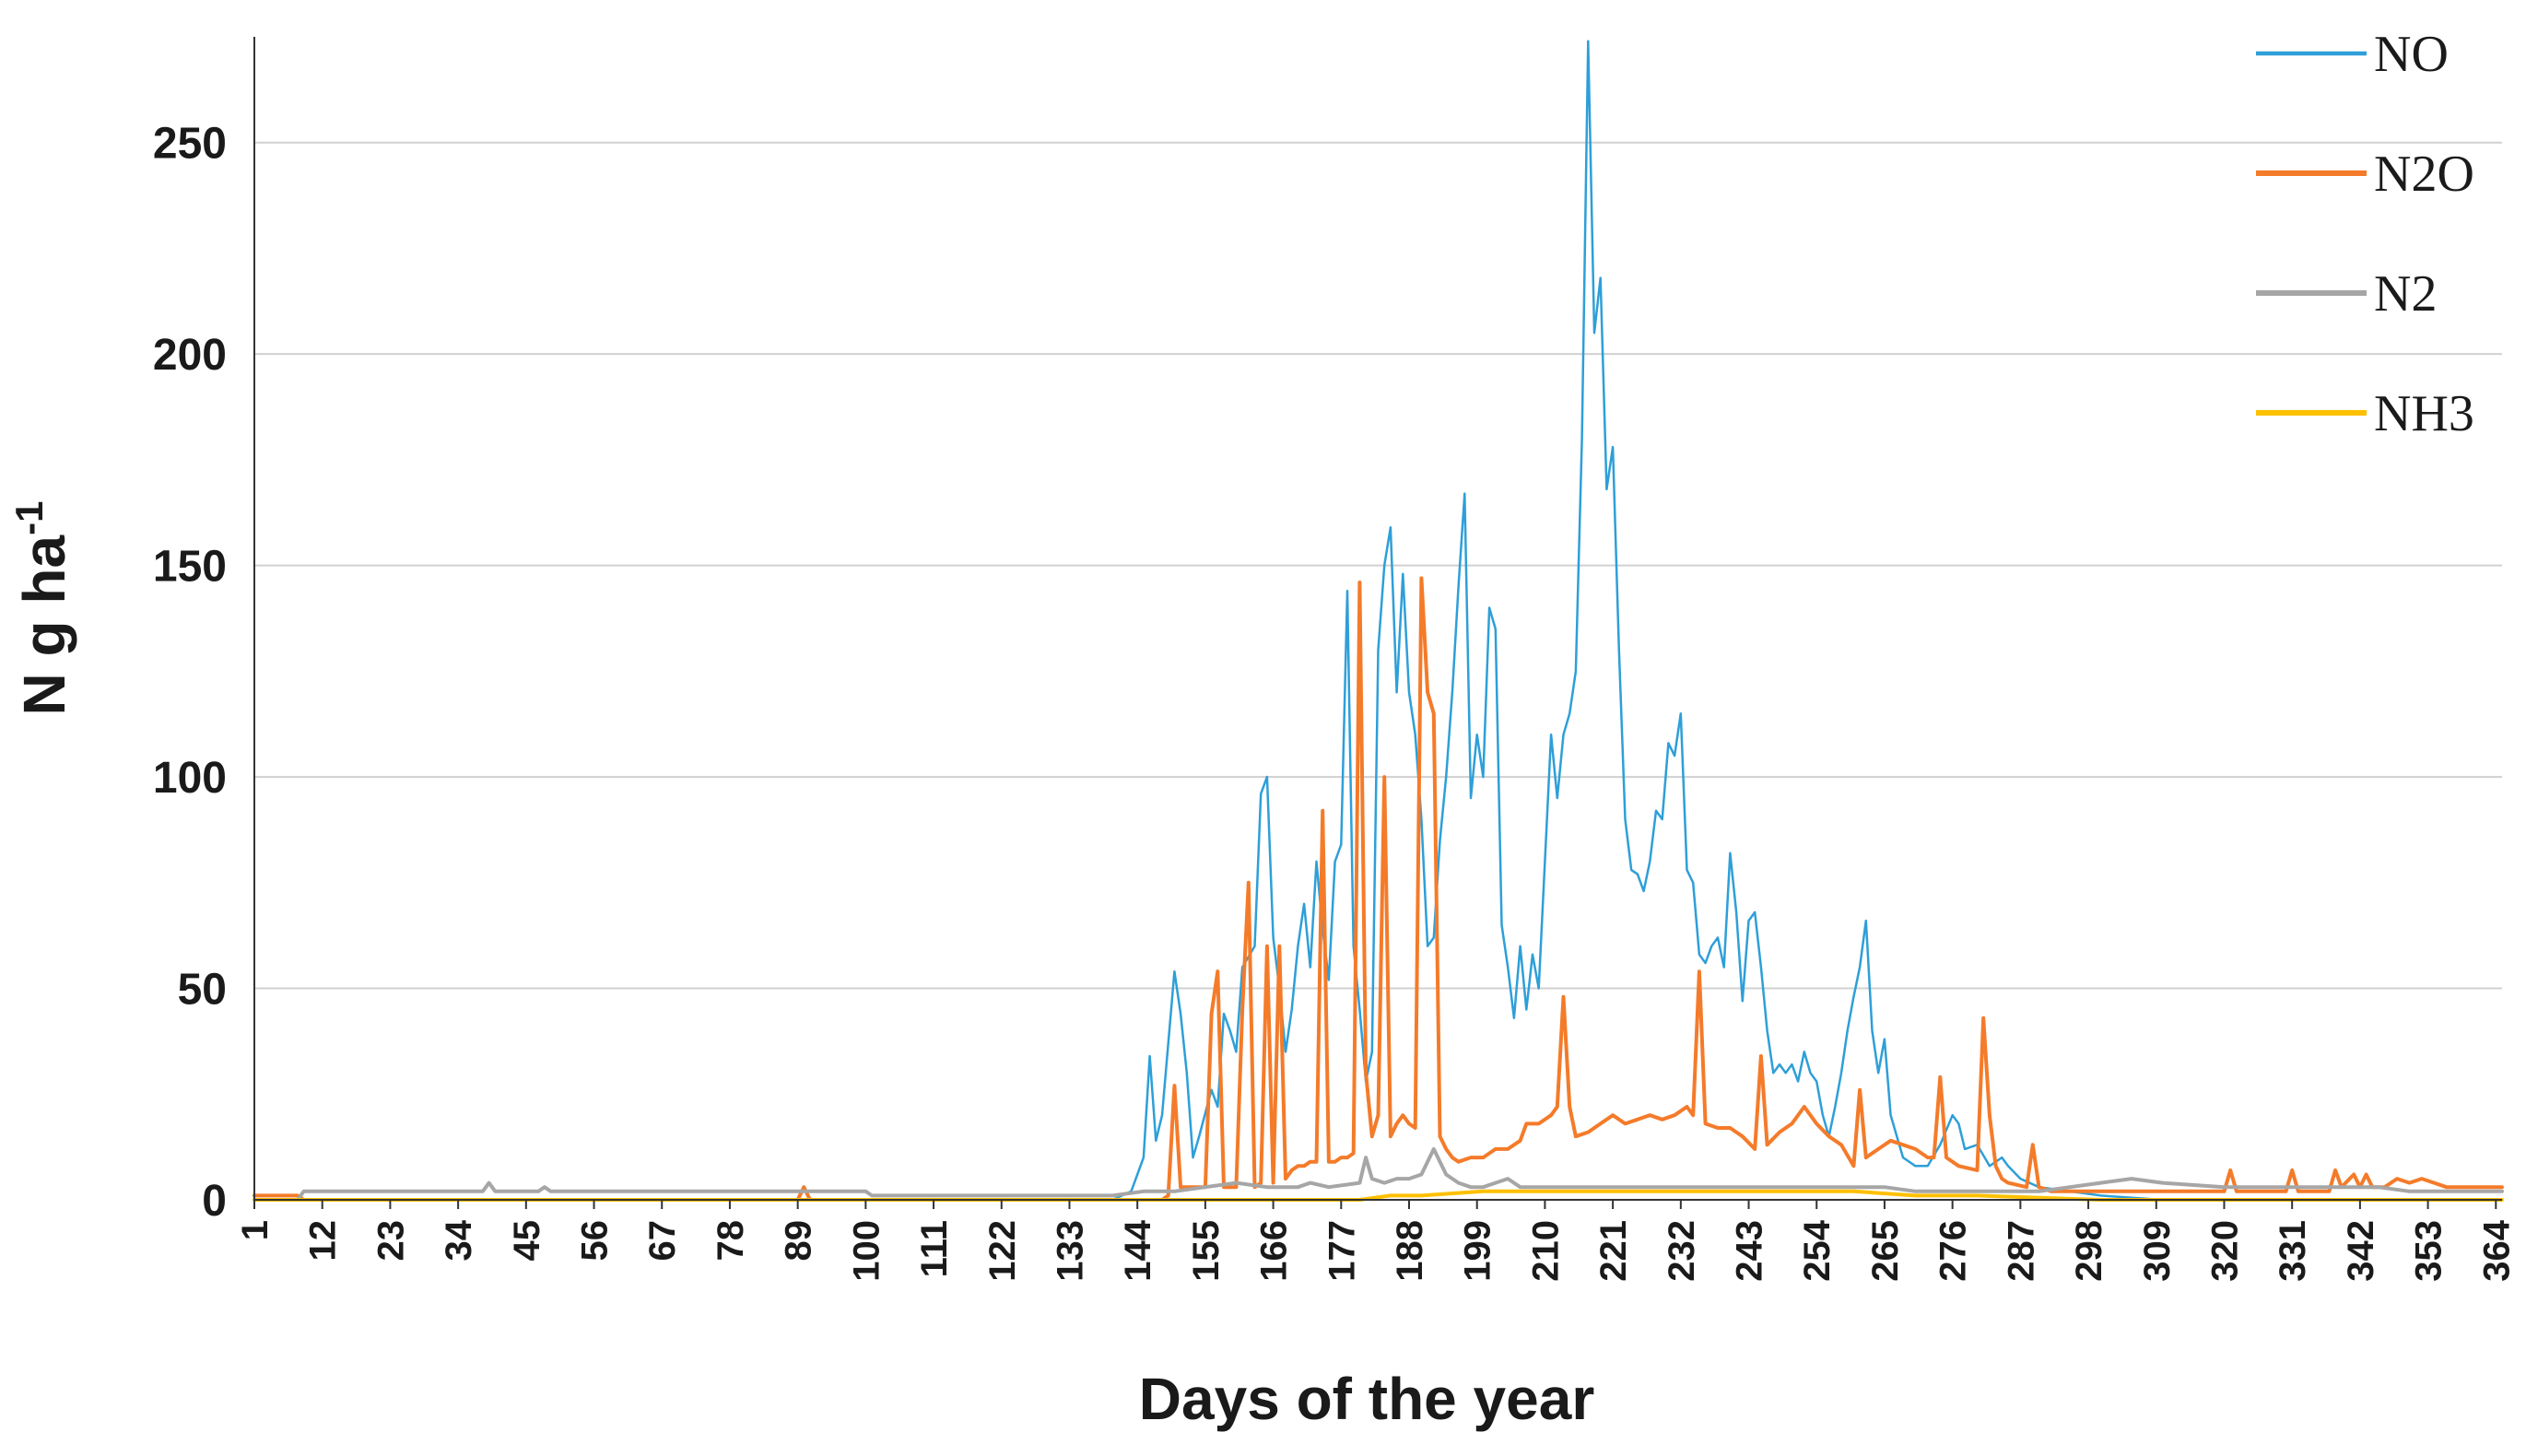  What do you see at coordinates (190, 778) in the screenshot?
I see `y-tick-label: 100` at bounding box center [190, 778].